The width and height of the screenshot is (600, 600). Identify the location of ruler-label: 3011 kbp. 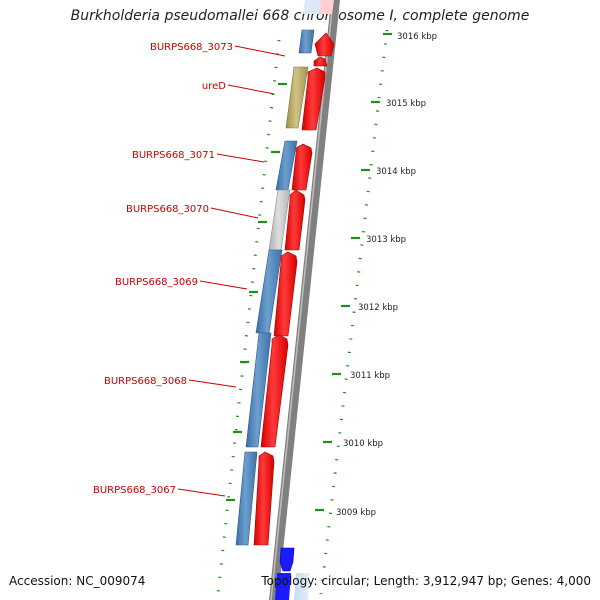
(370, 376).